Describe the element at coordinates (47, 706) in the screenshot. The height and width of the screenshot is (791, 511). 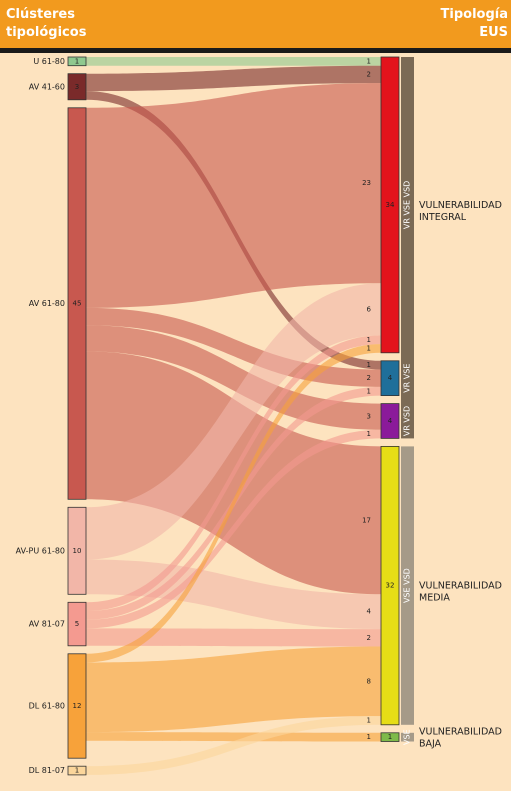
I see `source-label: DL 61-80` at that location.